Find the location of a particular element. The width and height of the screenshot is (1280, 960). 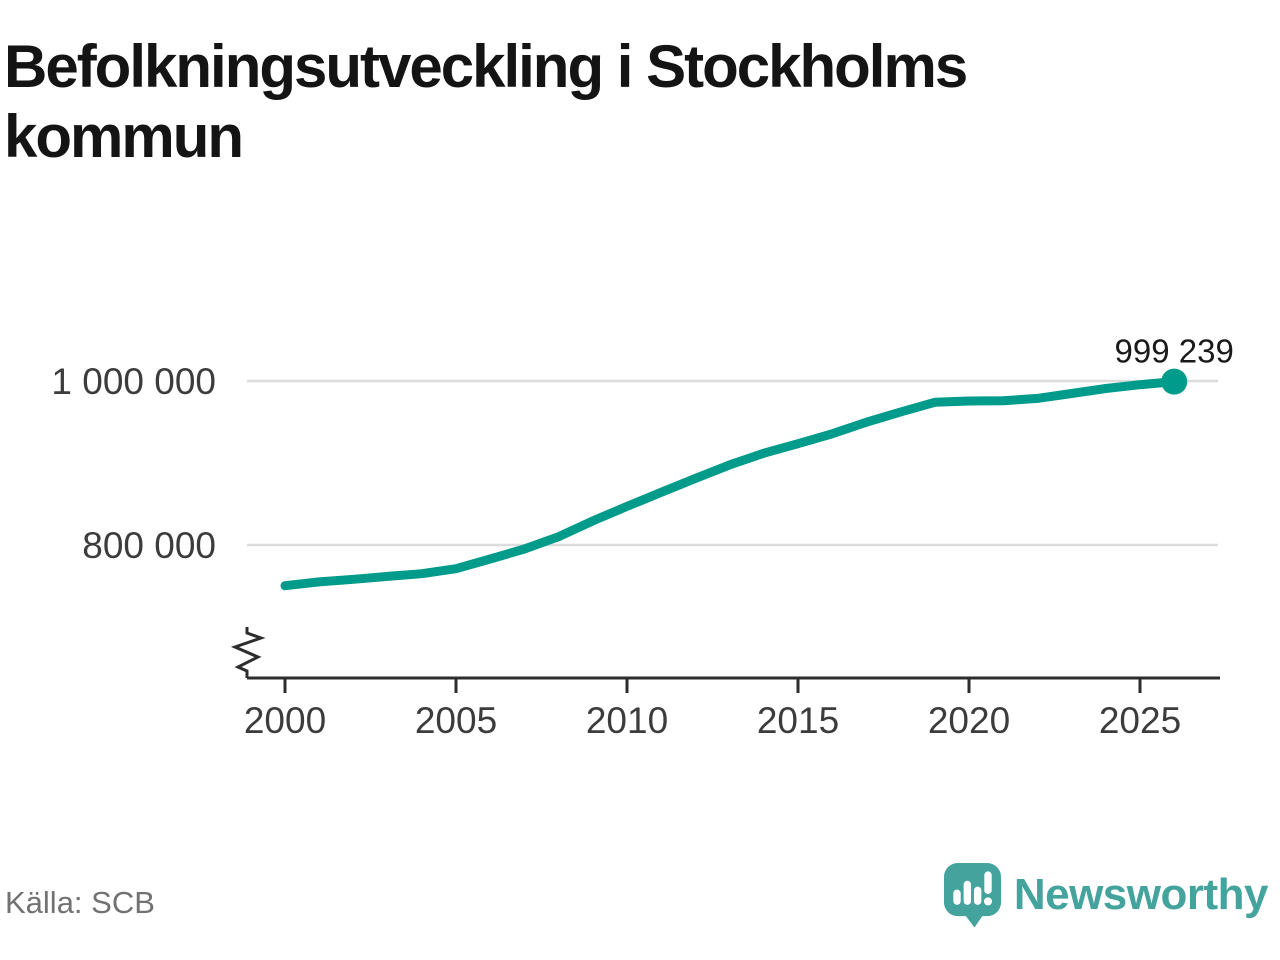

x-axis-tick-label: 2020 is located at coordinates (969, 720).